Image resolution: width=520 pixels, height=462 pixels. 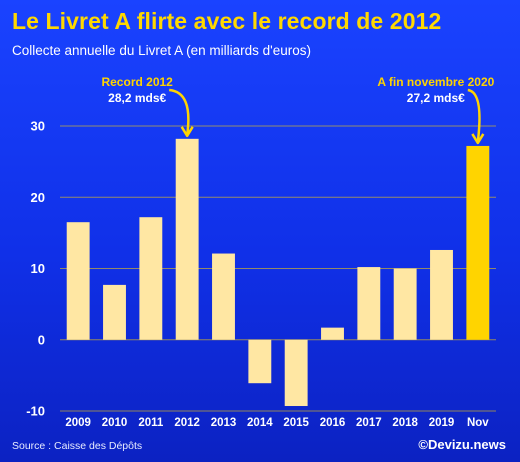 I want to click on x-tick-label: 2012, so click(x=187, y=423).